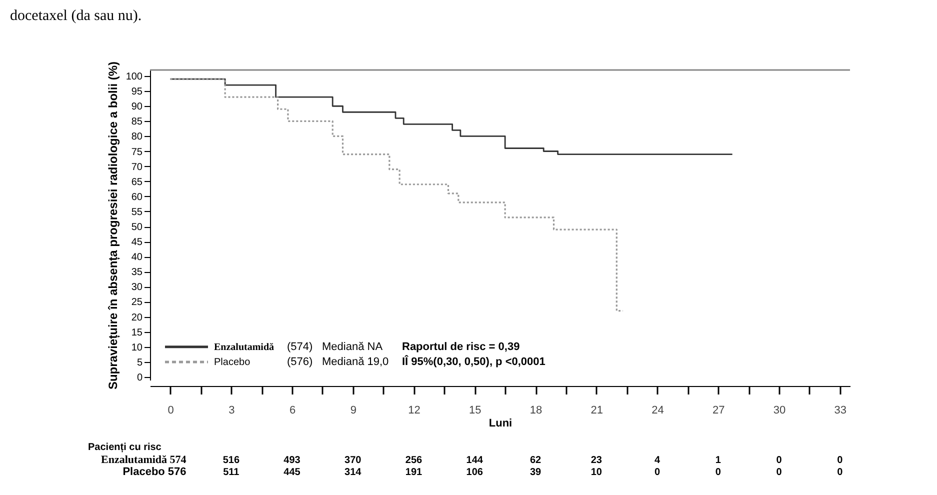 The image size is (937, 495). I want to click on text: 516, so click(231, 460).